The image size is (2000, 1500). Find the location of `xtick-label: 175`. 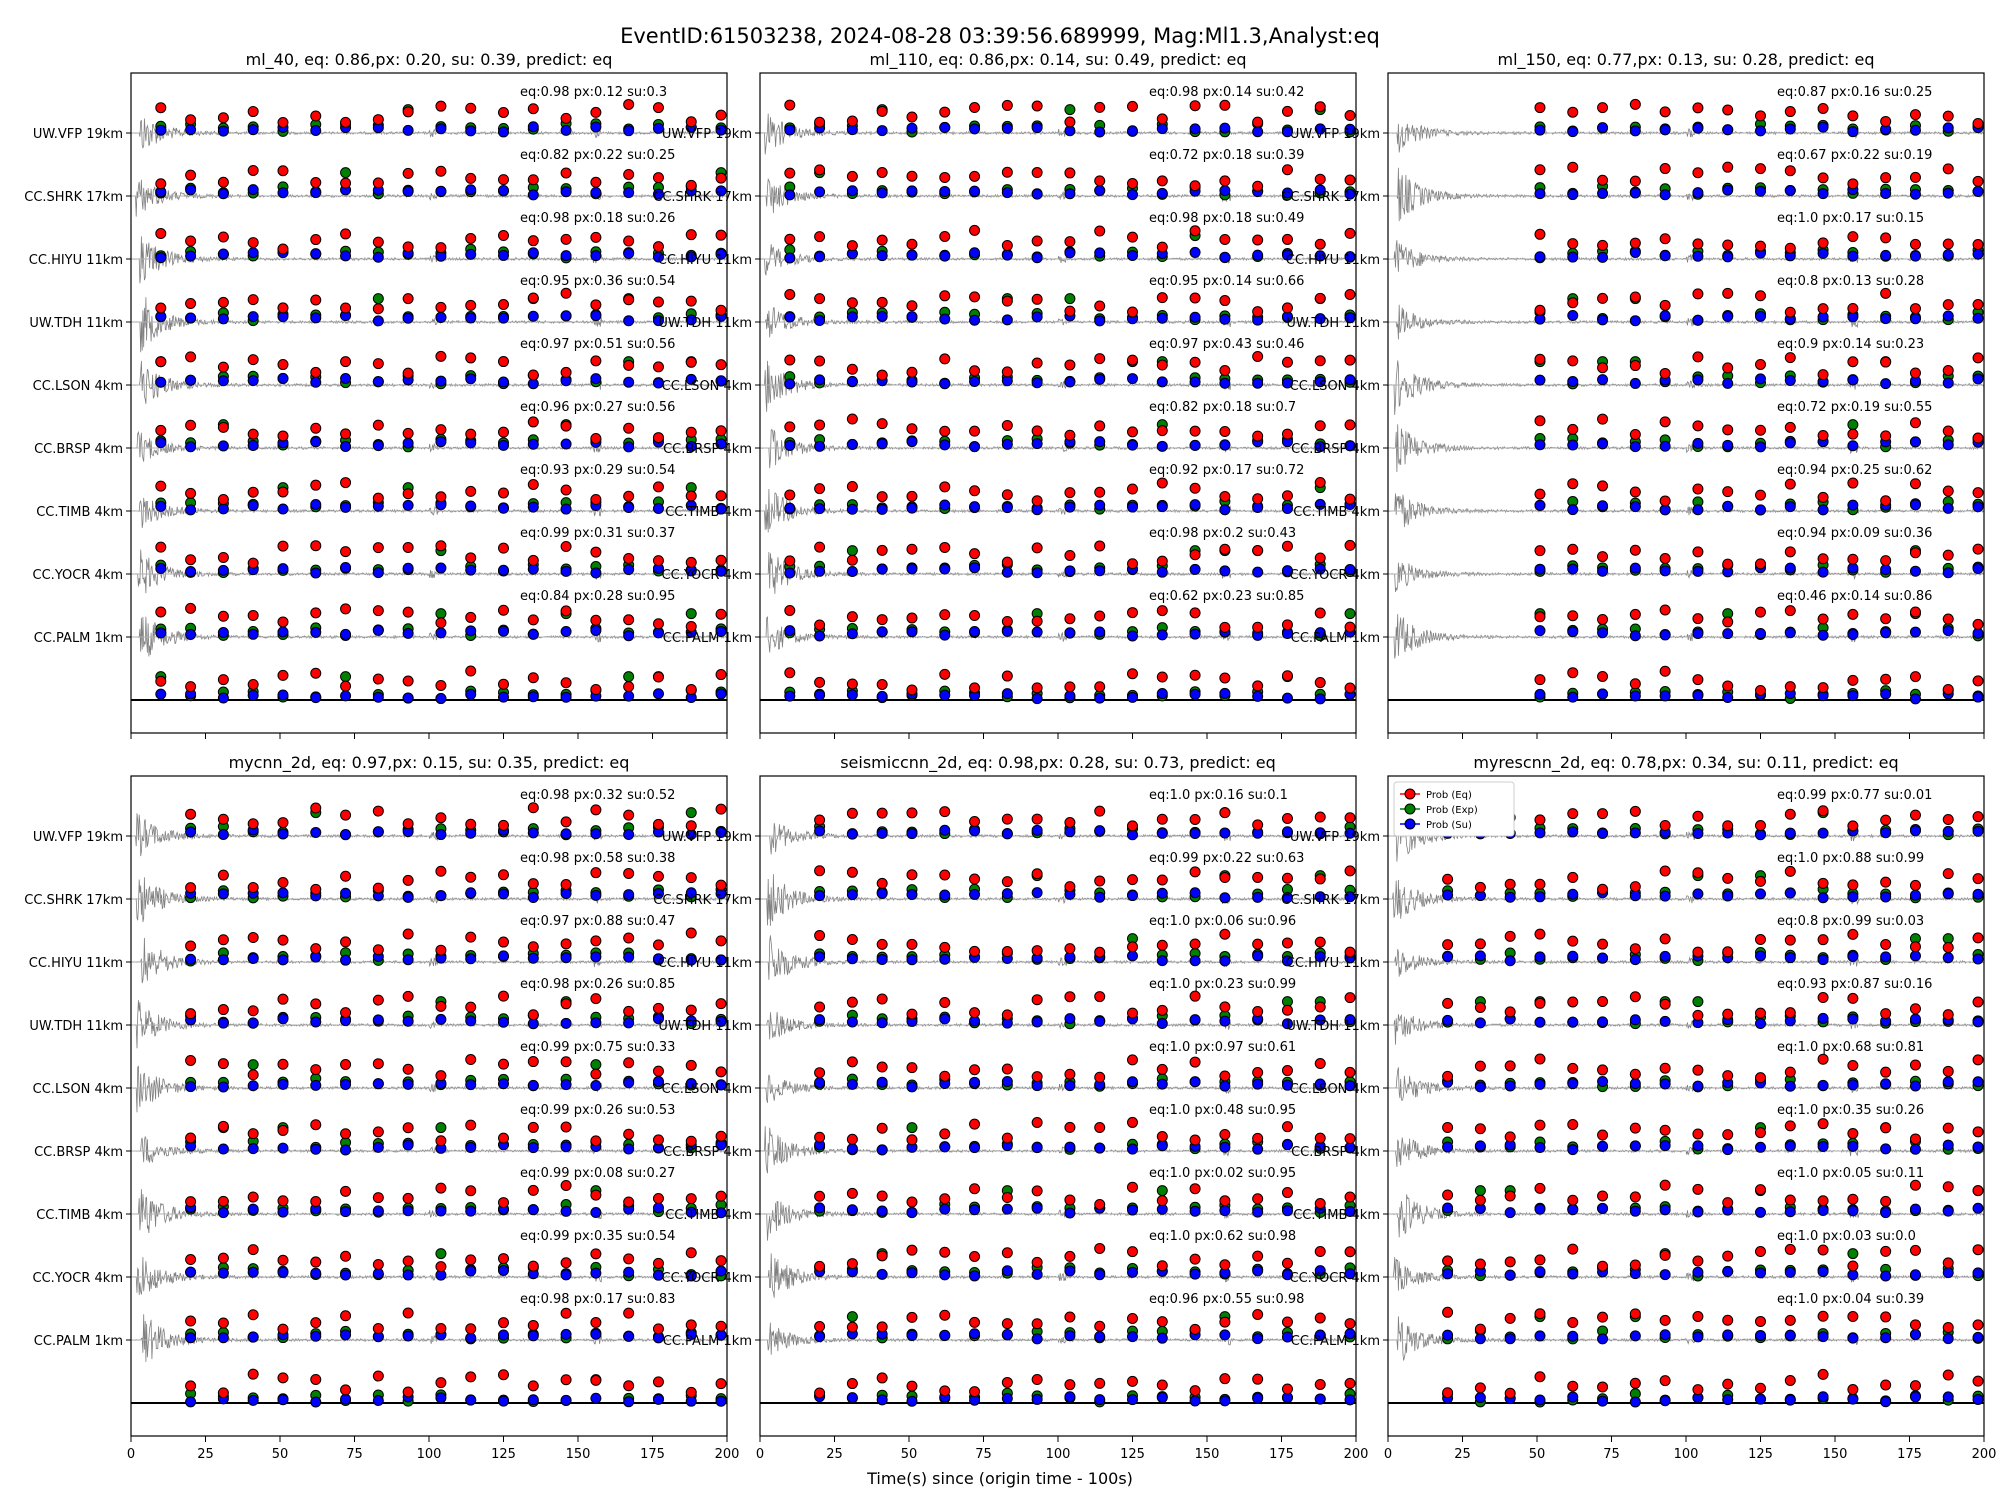

xtick-label: 175 is located at coordinates (1281, 1454).